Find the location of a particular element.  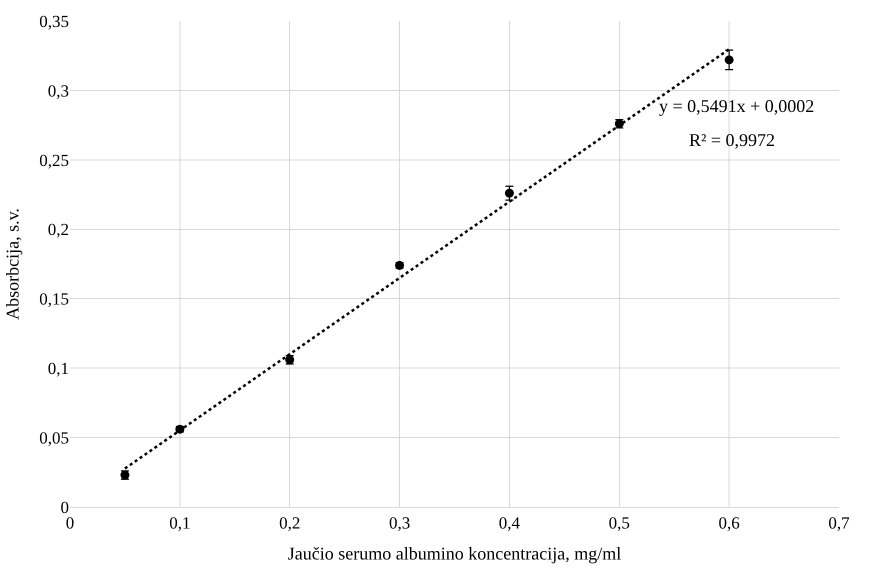

x-tick-label: 0,6 is located at coordinates (729, 522).